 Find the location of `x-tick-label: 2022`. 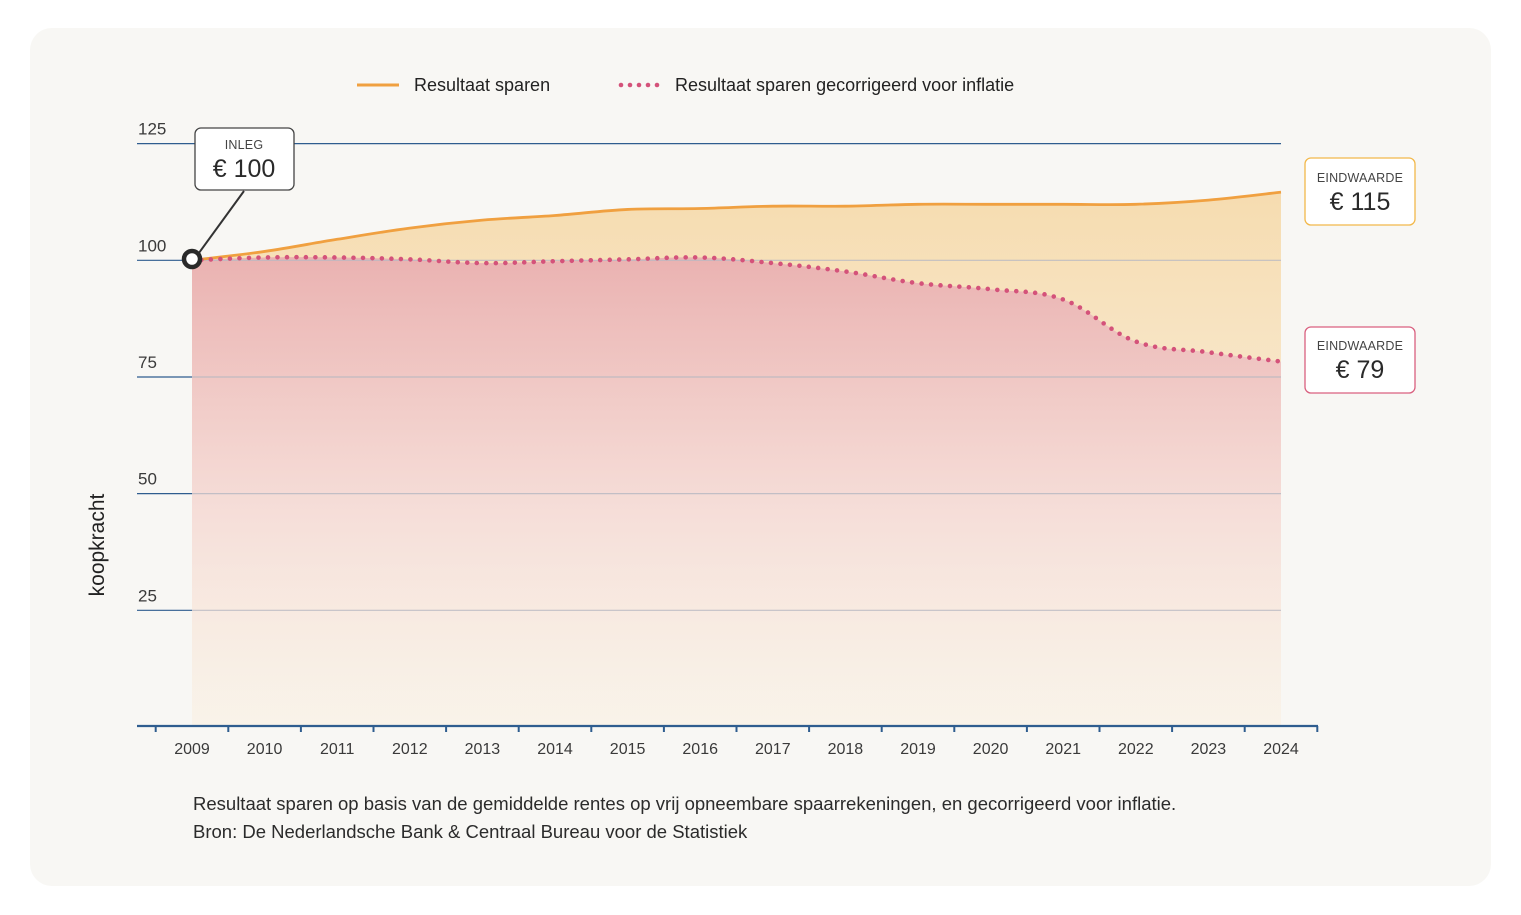

x-tick-label: 2022 is located at coordinates (1136, 749).